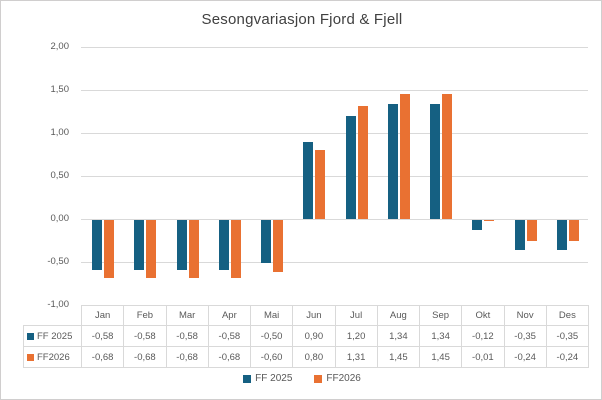 Image resolution: width=602 pixels, height=400 pixels. I want to click on legend-item: FF2026, so click(337, 378).